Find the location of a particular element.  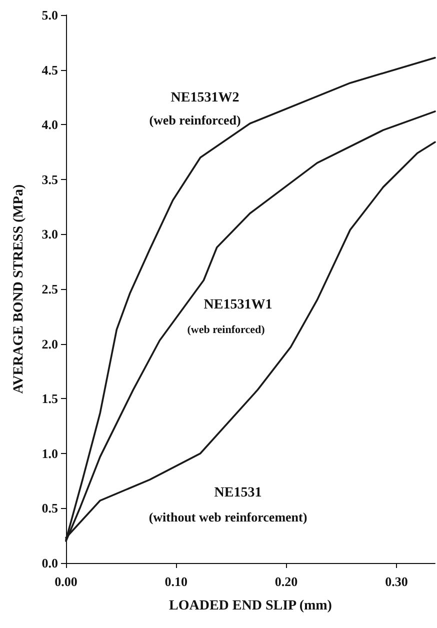

y-tick-label: 0.5 is located at coordinates (50, 508).